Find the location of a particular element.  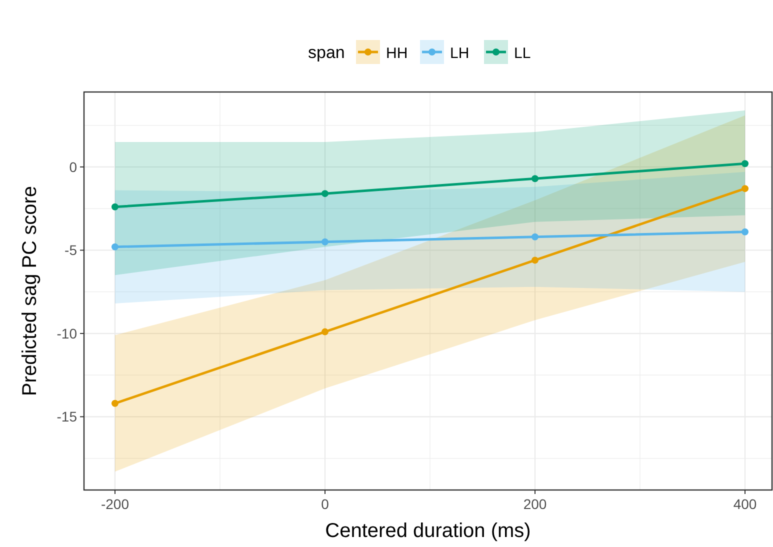

y-tick-label: 0 is located at coordinates (73, 166).